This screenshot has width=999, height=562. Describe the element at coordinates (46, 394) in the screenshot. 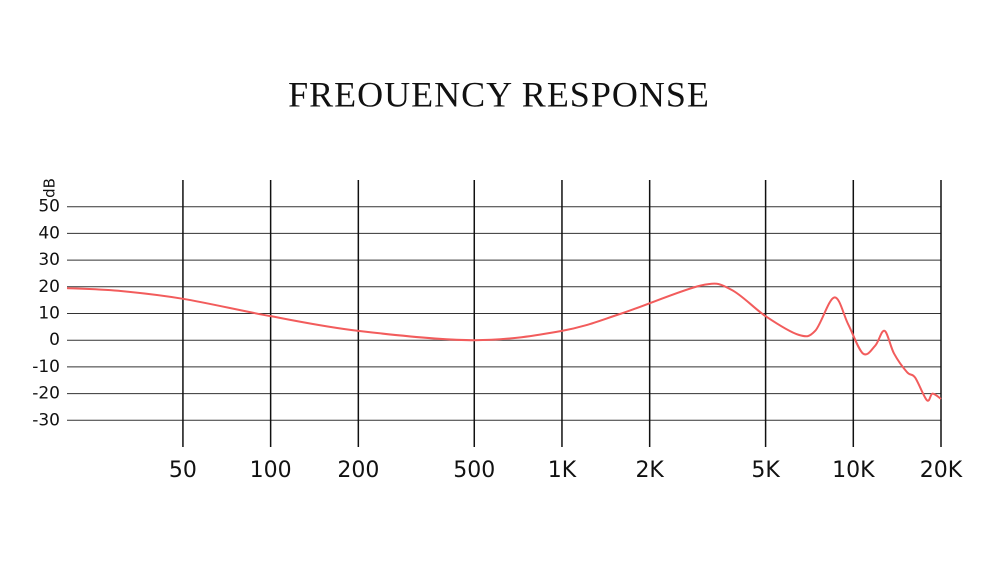

I see `y-tick-label: -20` at that location.